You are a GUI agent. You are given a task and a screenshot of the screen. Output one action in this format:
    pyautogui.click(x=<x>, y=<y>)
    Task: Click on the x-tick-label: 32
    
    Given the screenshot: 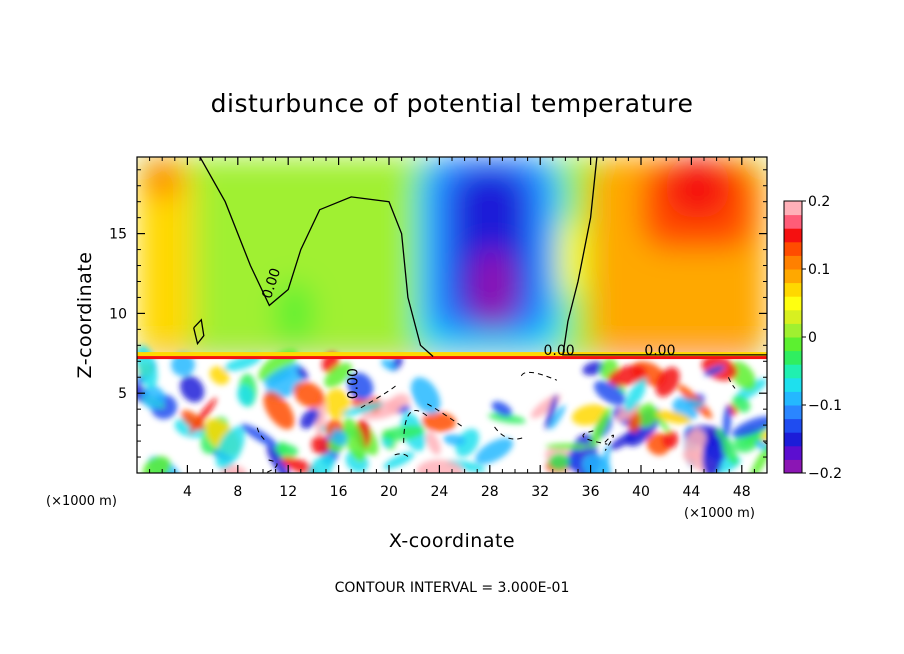 What is the action you would take?
    pyautogui.click(x=540, y=492)
    